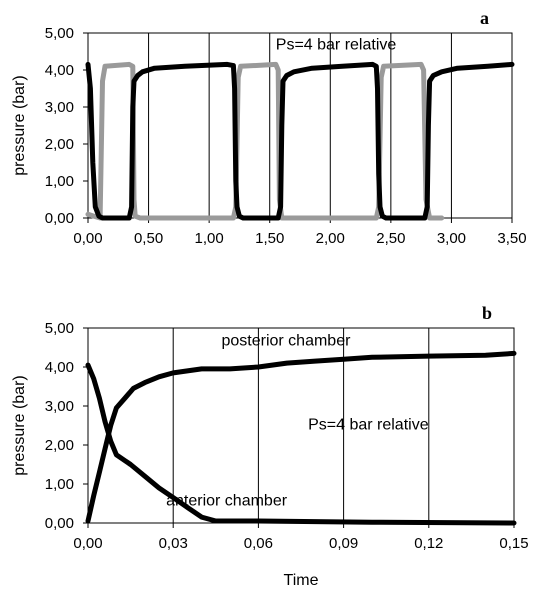 This screenshot has height=599, width=536. Describe the element at coordinates (487, 313) in the screenshot. I see `panel-label-b: b` at that location.